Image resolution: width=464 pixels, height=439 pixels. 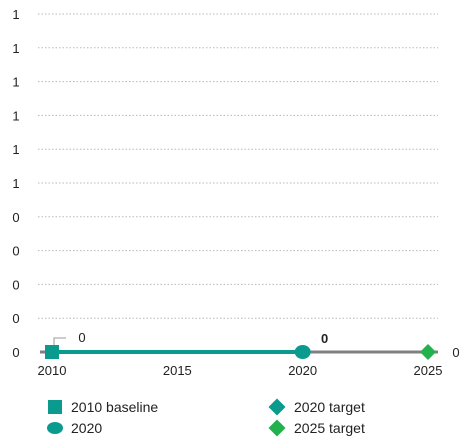 What do you see at coordinates (302, 352) in the screenshot?
I see `current-2020-marker` at bounding box center [302, 352].